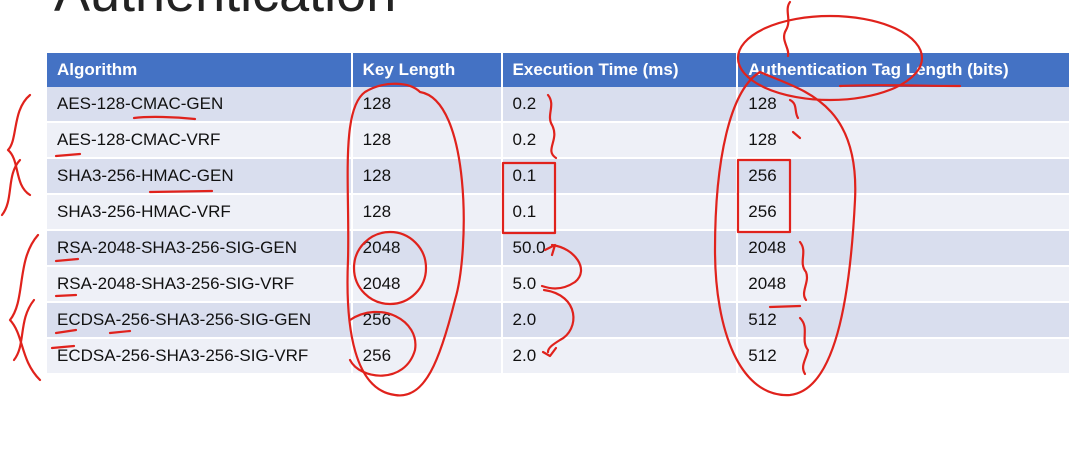 The width and height of the screenshot is (1088, 472). I want to click on table-row: ECDSA-256-SHA3-256-SIG-VRF 256 2.0 512, so click(559, 356).